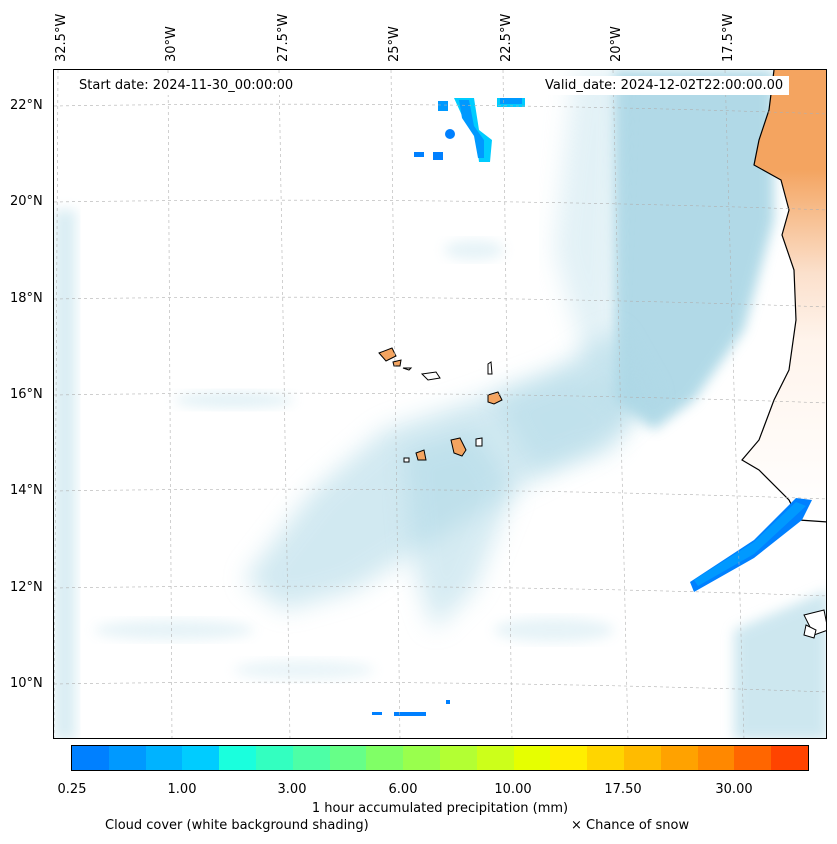 The width and height of the screenshot is (837, 844). What do you see at coordinates (430, 376) in the screenshot?
I see `island-sao-nicolau` at bounding box center [430, 376].